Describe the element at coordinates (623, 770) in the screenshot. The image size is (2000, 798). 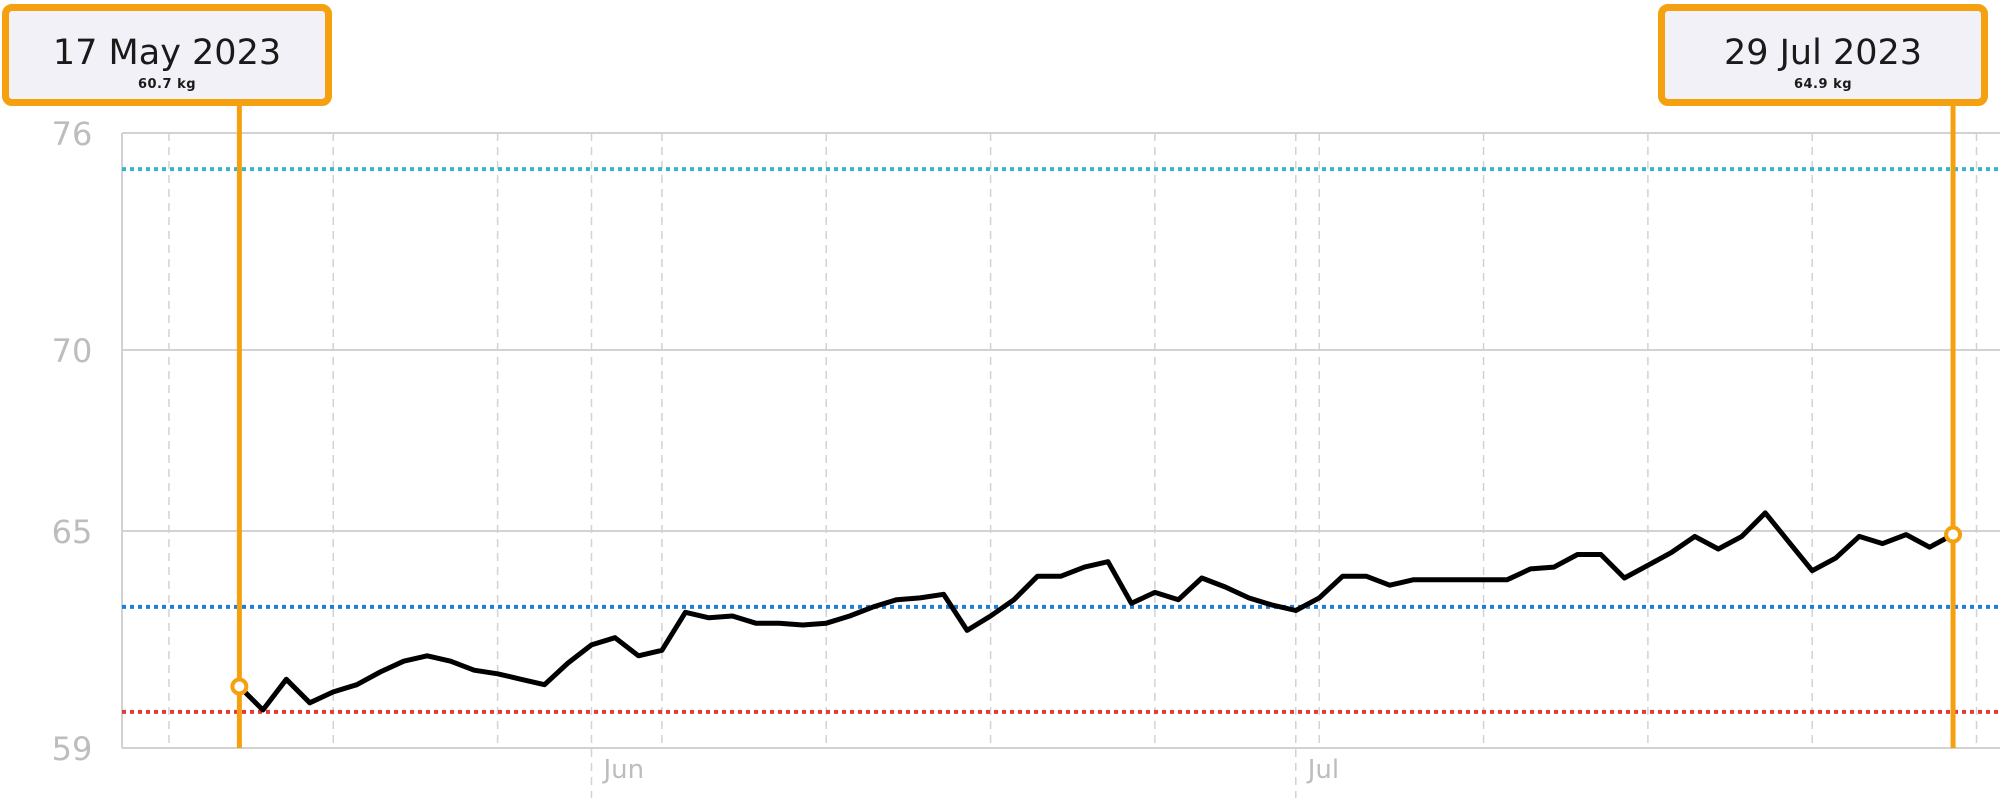
I see `x-tick-label: Jun` at that location.